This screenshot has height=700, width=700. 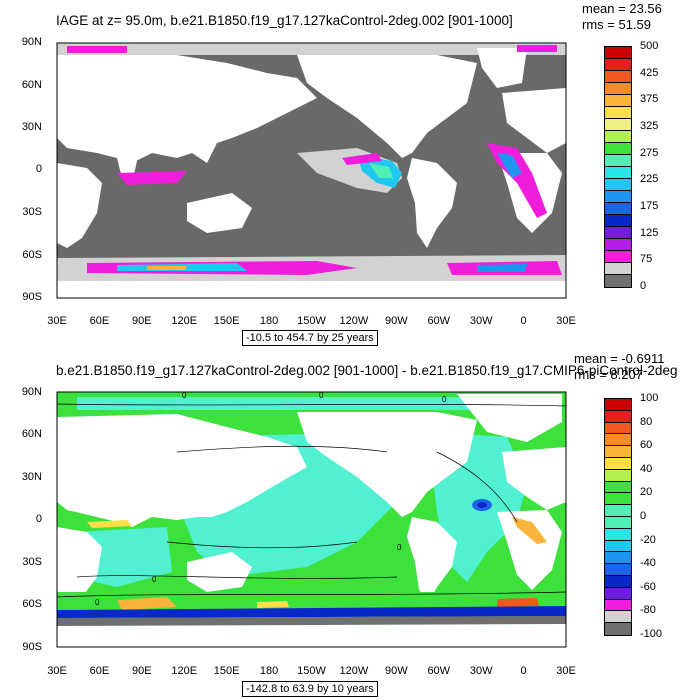 What do you see at coordinates (219, 213) in the screenshot?
I see `panel1-australia` at bounding box center [219, 213].